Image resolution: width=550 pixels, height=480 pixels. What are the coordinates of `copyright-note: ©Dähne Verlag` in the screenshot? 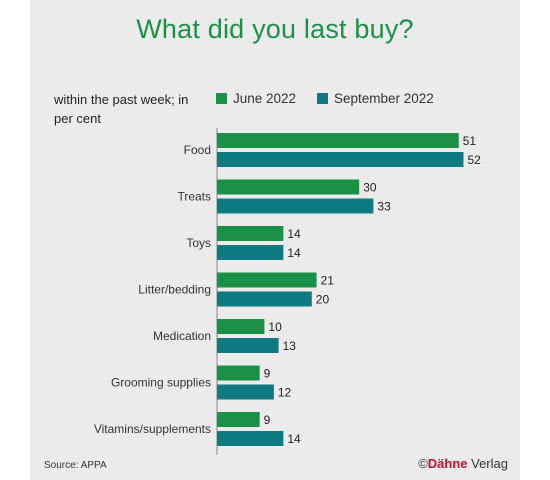 It's located at (463, 463).